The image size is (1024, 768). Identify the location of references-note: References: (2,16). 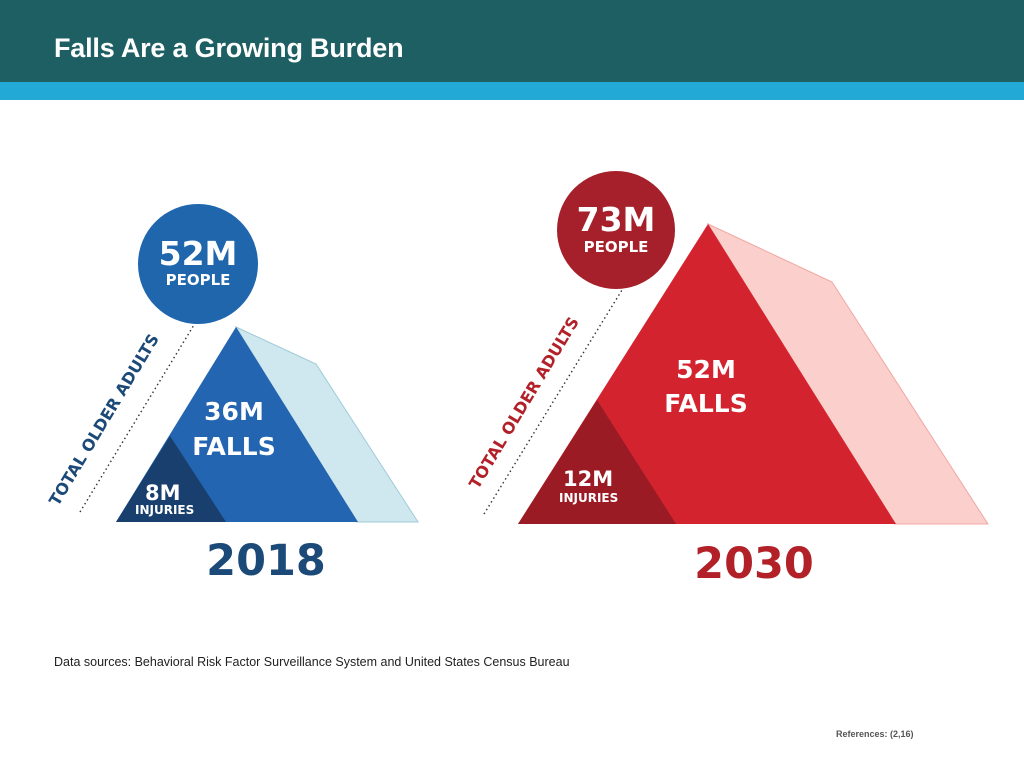
(875, 734).